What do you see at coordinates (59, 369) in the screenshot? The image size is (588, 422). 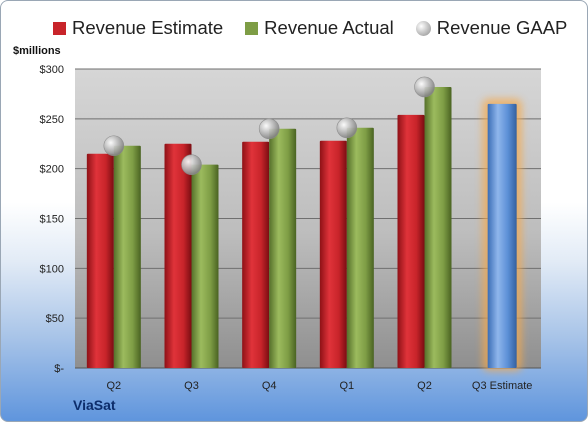 I see `y-tick-label: $-` at bounding box center [59, 369].